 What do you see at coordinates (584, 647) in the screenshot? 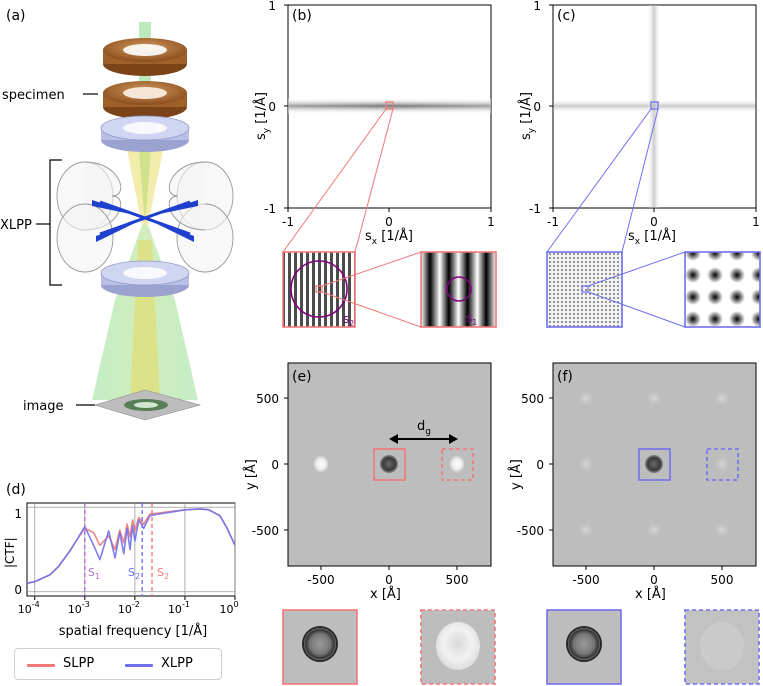
I see `zoom-f-center` at bounding box center [584, 647].